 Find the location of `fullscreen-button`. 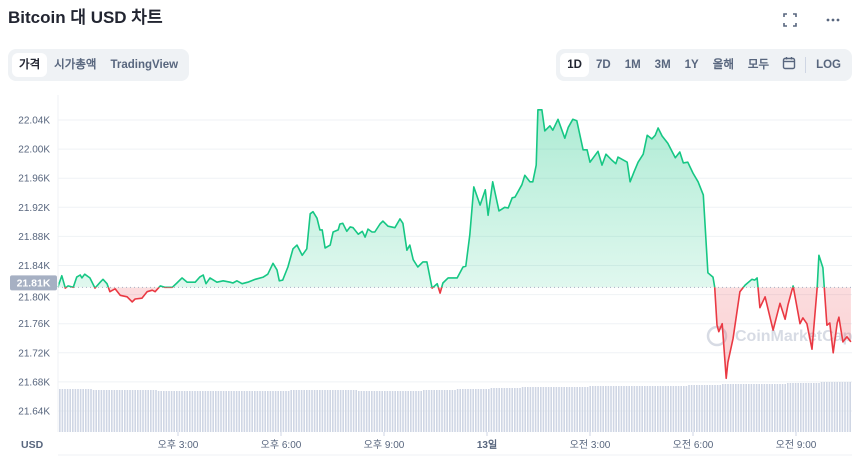

fullscreen-button is located at coordinates (790, 20).